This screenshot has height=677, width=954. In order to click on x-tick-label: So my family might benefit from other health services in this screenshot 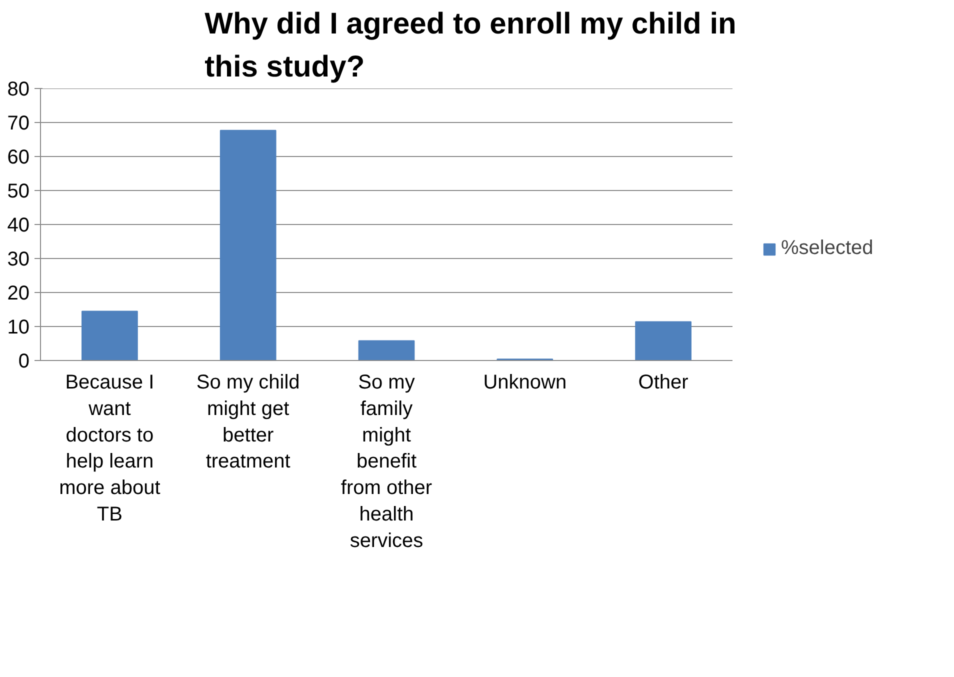, I will do `click(386, 462)`.